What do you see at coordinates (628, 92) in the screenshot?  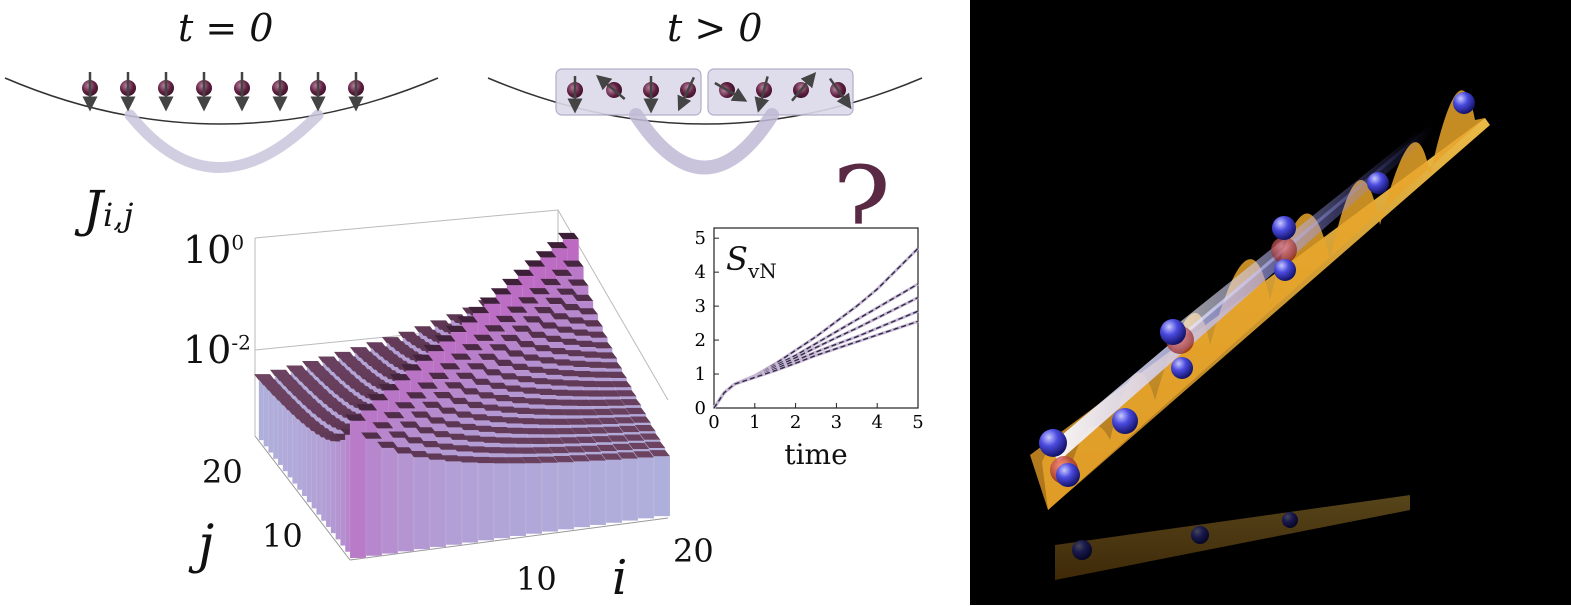 I see `subsystem-box-a` at bounding box center [628, 92].